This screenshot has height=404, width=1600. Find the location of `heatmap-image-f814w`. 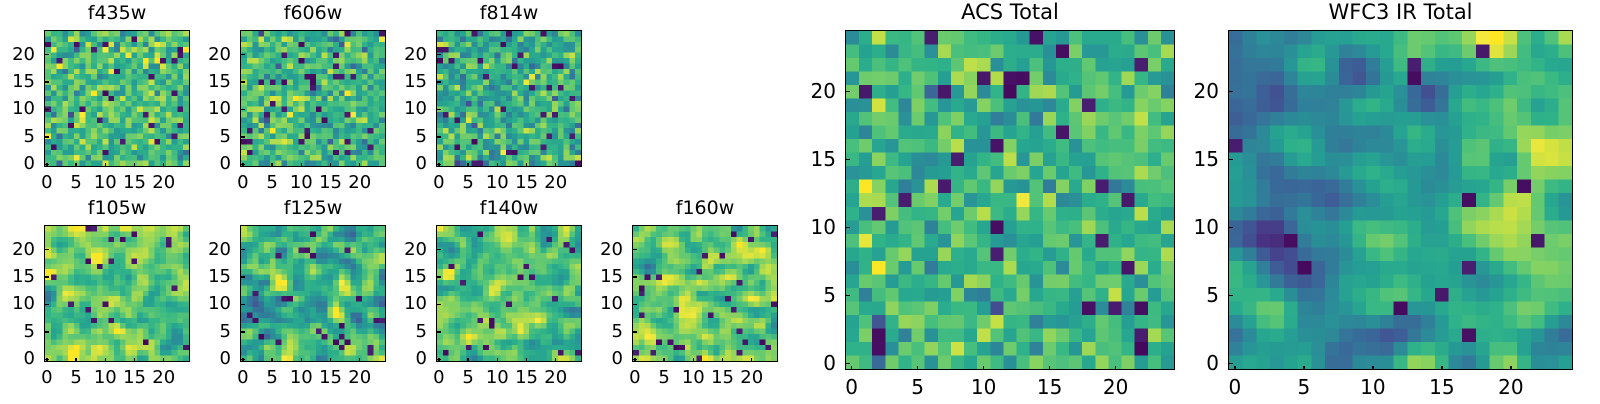

heatmap-image-f814w is located at coordinates (509, 98).